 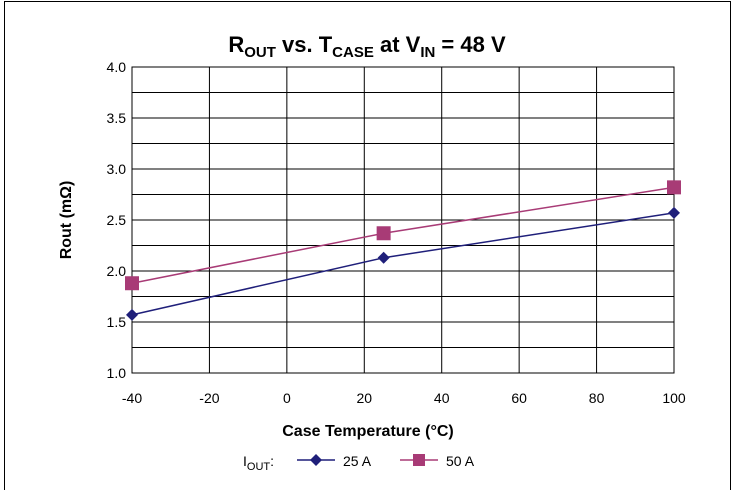 What do you see at coordinates (442, 398) in the screenshot?
I see `x-tick-label: 40` at bounding box center [442, 398].